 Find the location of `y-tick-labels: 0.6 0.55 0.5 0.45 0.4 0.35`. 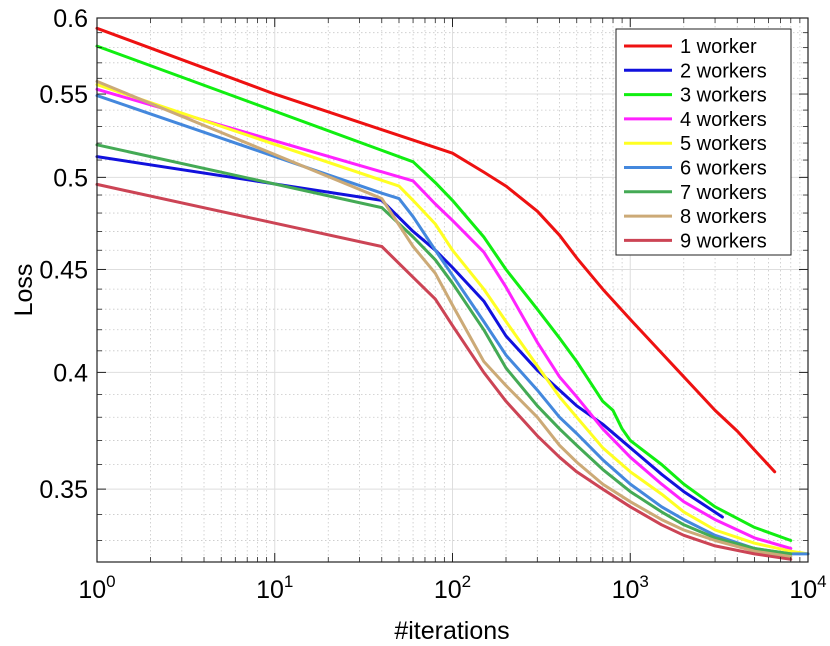

y-tick-labels: 0.6 0.55 0.5 0.45 0.4 0.35 is located at coordinates (63, 254).